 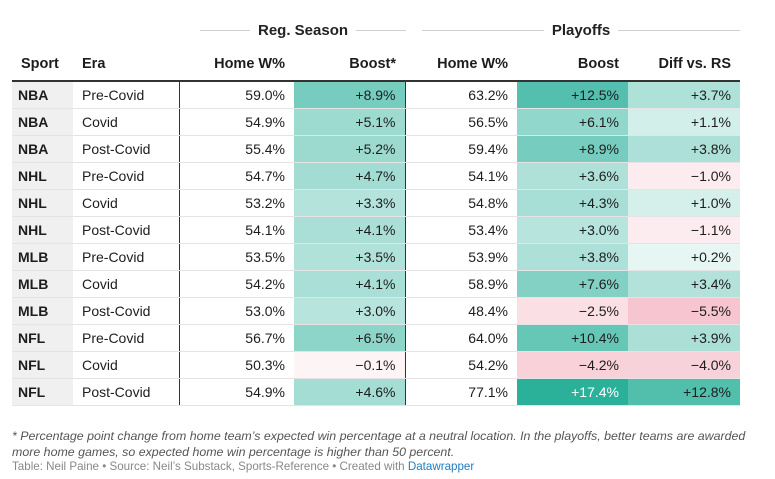 I want to click on group-header-regular-season: Reg. Season, so click(x=303, y=30).